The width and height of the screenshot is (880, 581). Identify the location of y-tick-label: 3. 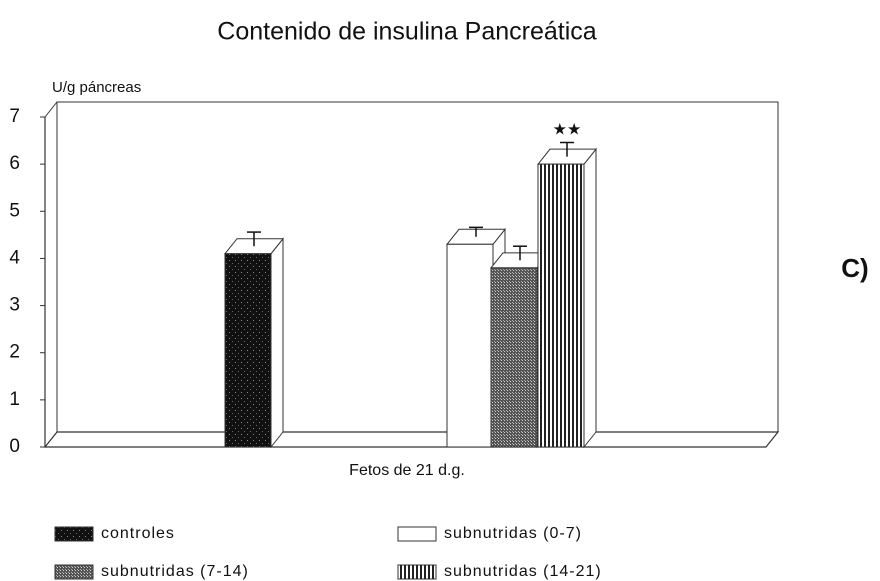
(14, 305).